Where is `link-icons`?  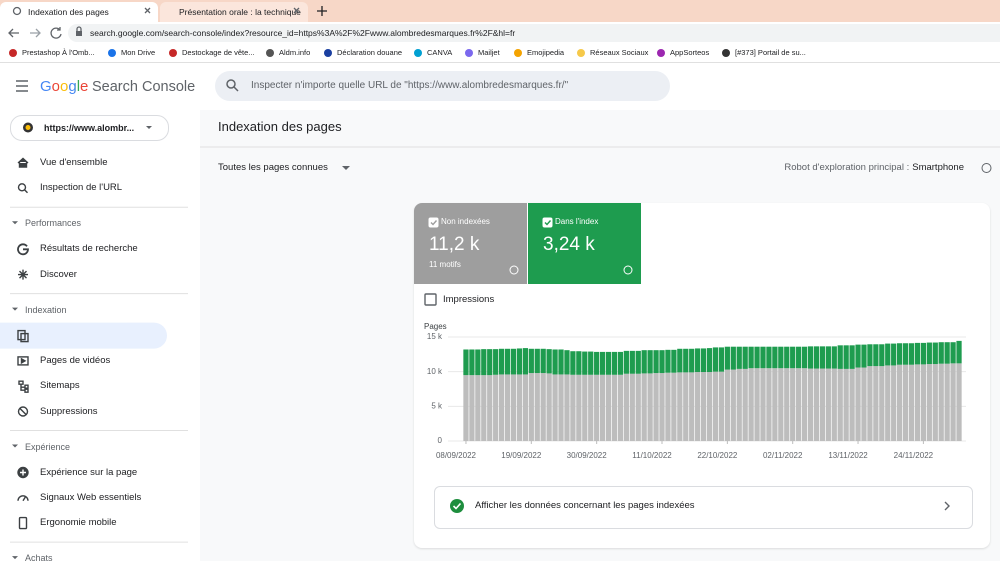
link-icons is located at coordinates (699, 506).